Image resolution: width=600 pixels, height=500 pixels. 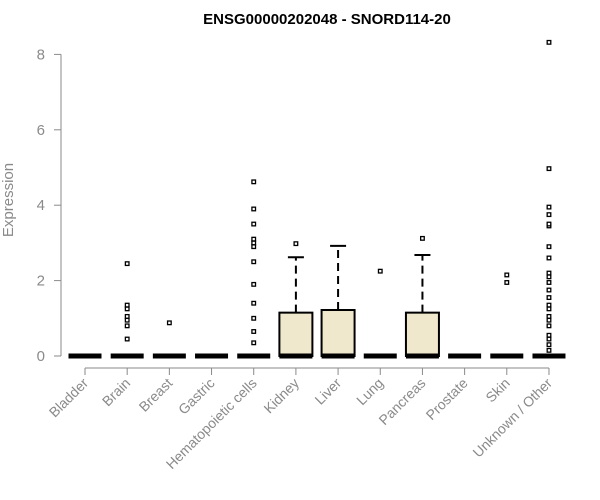 I want to click on box-liver, so click(x=338, y=301).